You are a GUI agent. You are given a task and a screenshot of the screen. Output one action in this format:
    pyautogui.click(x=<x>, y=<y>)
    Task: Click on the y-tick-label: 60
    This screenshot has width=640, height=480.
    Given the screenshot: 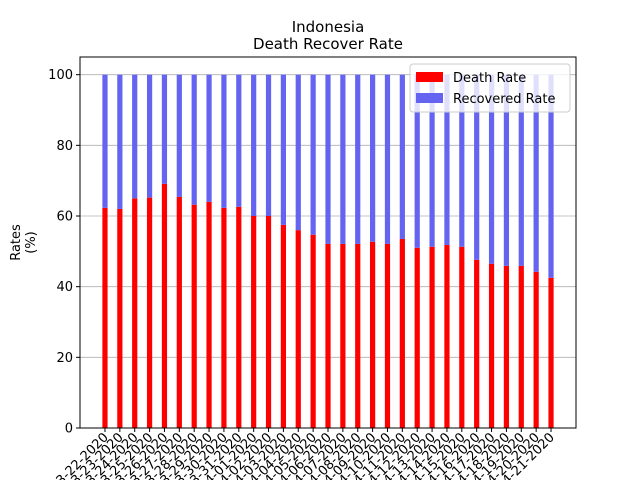 What is the action you would take?
    pyautogui.click(x=64, y=217)
    